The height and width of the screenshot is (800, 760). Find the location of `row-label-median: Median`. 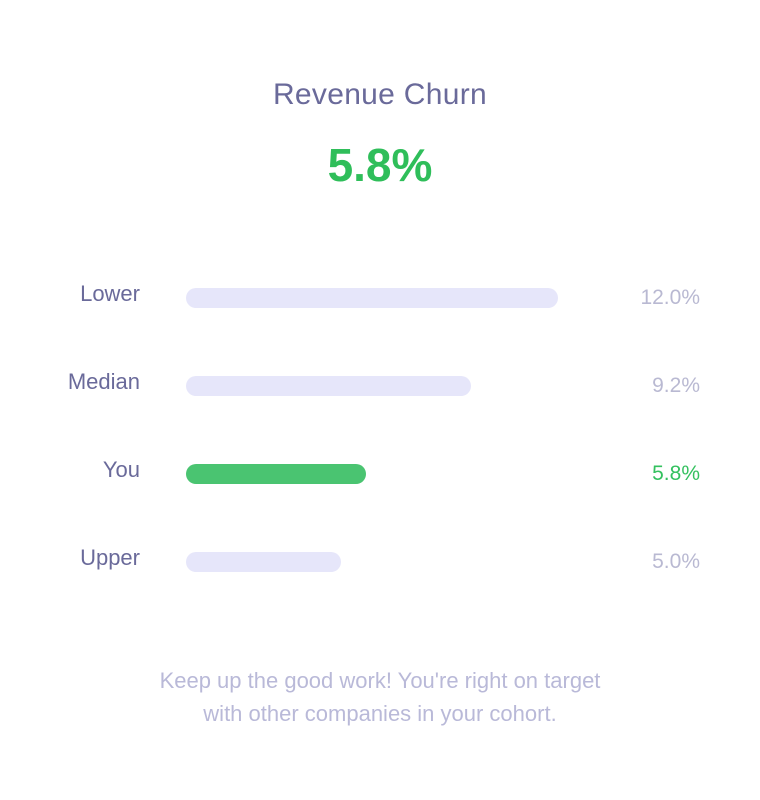

row-label-median: Median is located at coordinates (103, 381).